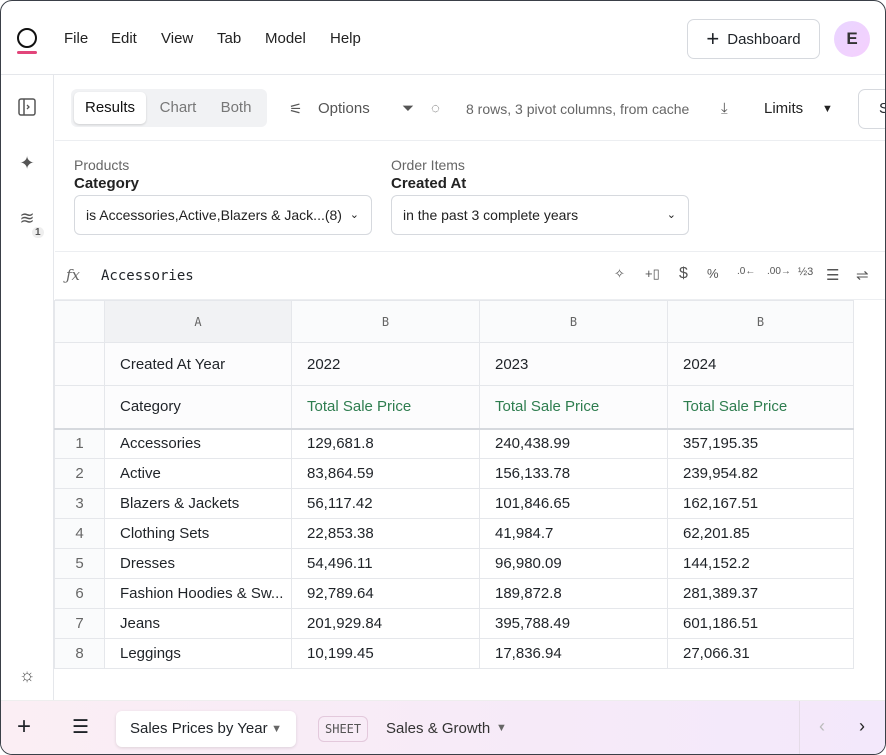 This screenshot has height=755, width=886. What do you see at coordinates (760, 623) in the screenshot?
I see `value-cell: 601,186.51` at bounding box center [760, 623].